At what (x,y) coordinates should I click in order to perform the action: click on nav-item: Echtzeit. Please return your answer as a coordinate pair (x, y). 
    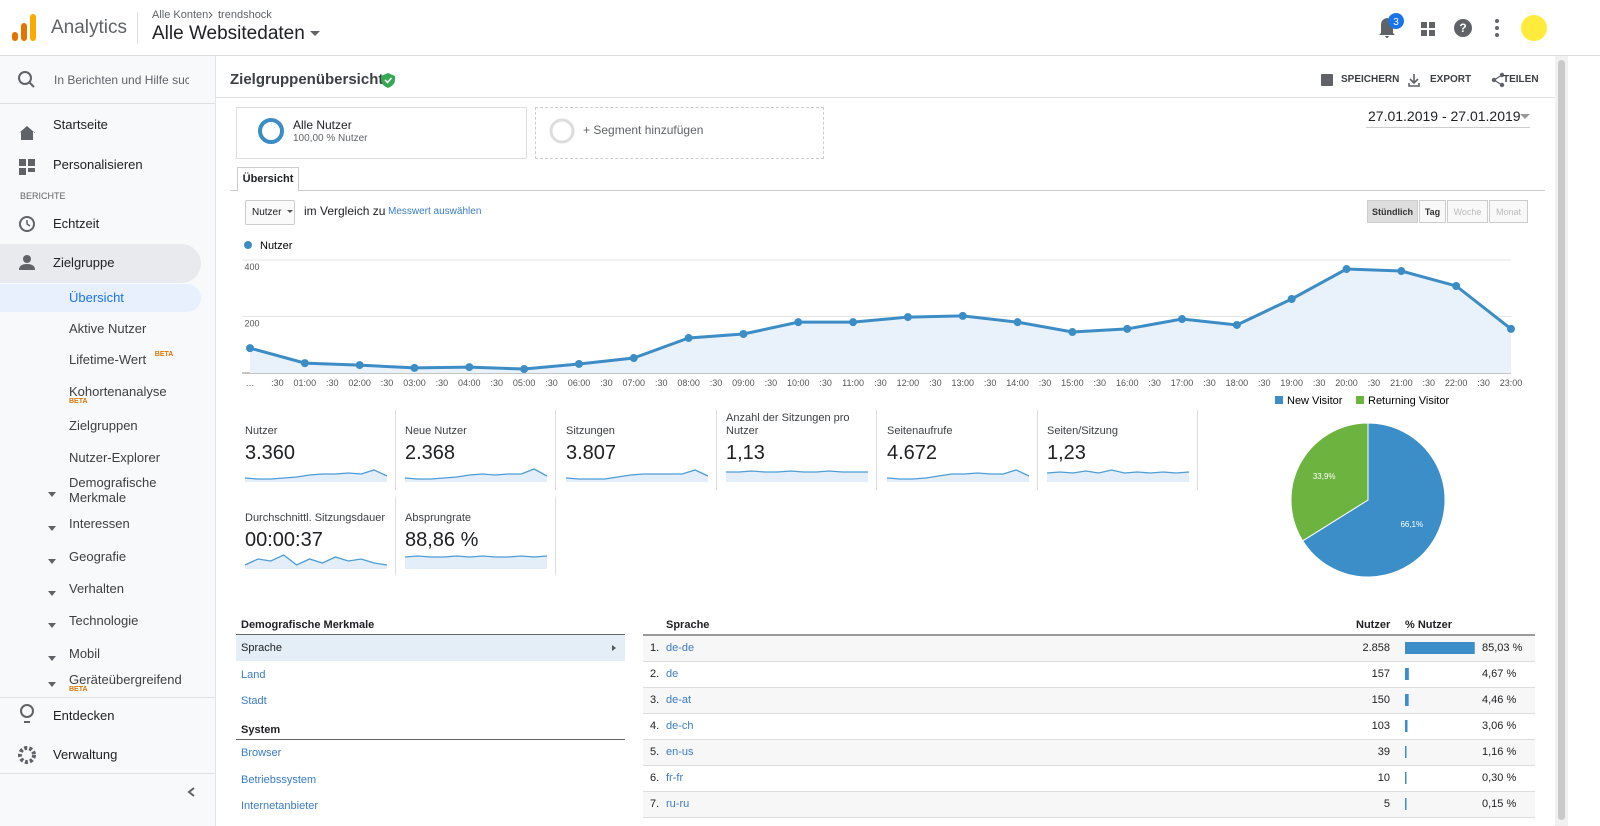
    Looking at the image, I should click on (76, 223).